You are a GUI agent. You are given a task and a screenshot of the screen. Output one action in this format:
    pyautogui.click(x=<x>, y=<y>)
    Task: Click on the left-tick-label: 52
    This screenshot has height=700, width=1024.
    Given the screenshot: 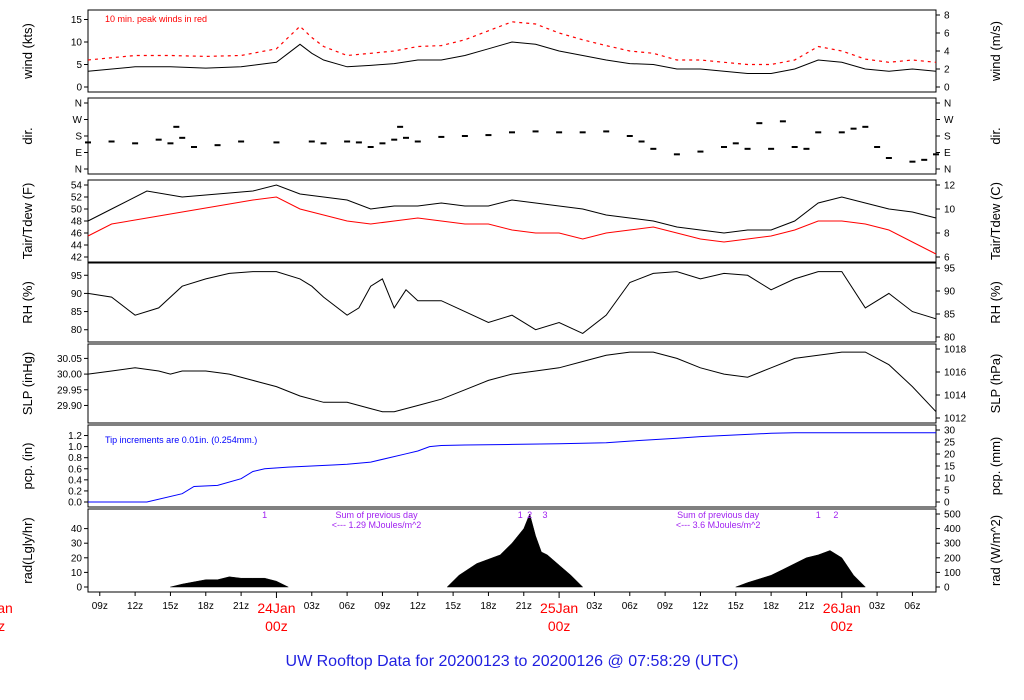 What is the action you would take?
    pyautogui.click(x=77, y=198)
    